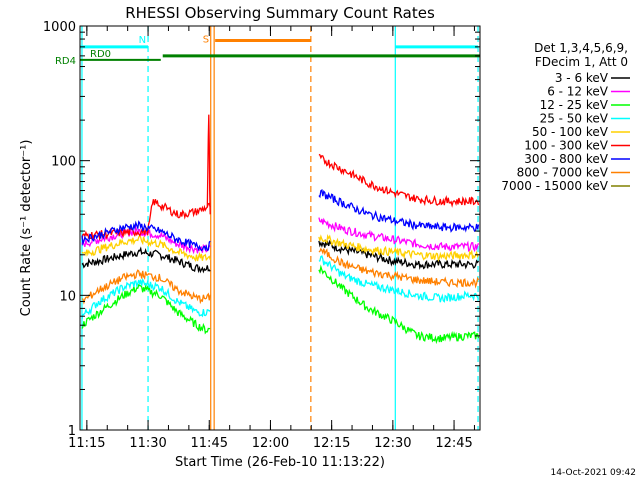  I want to click on legend-label-7: 800 - 7000 keV, so click(563, 173).